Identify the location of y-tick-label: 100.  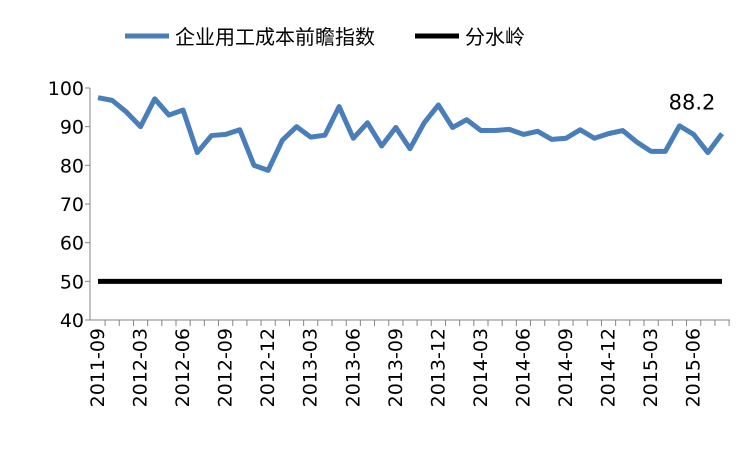
(66, 89).